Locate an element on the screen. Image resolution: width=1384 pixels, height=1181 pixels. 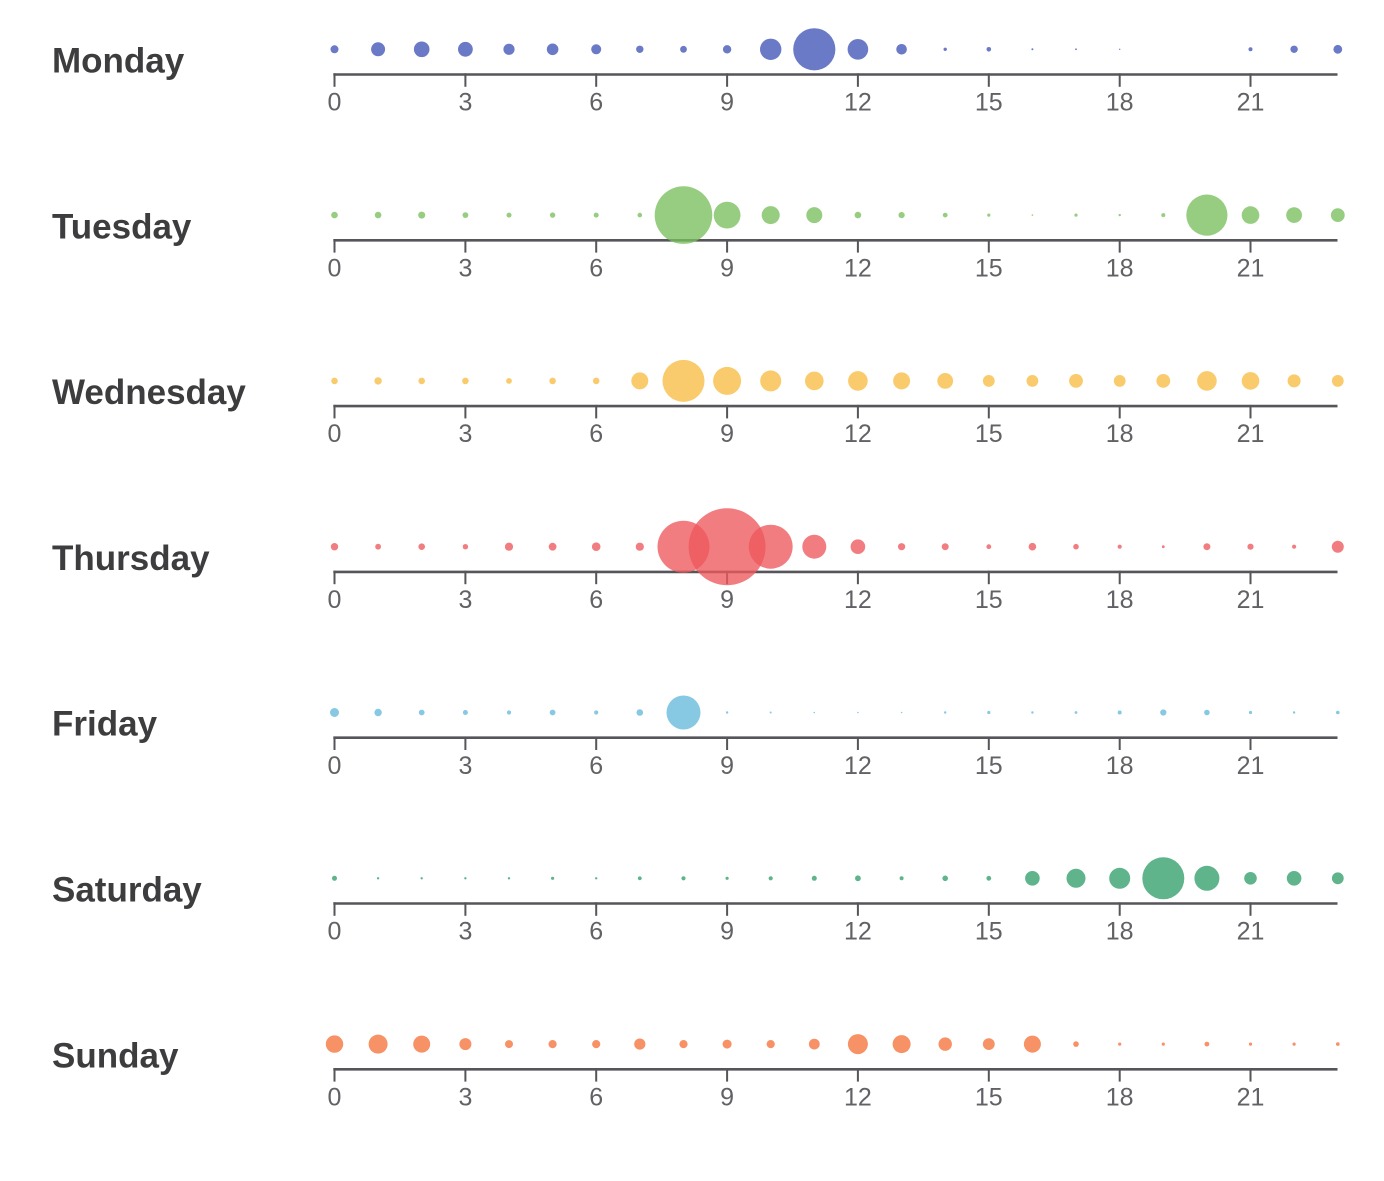
svg-text: Friday is located at coordinates (105, 724).